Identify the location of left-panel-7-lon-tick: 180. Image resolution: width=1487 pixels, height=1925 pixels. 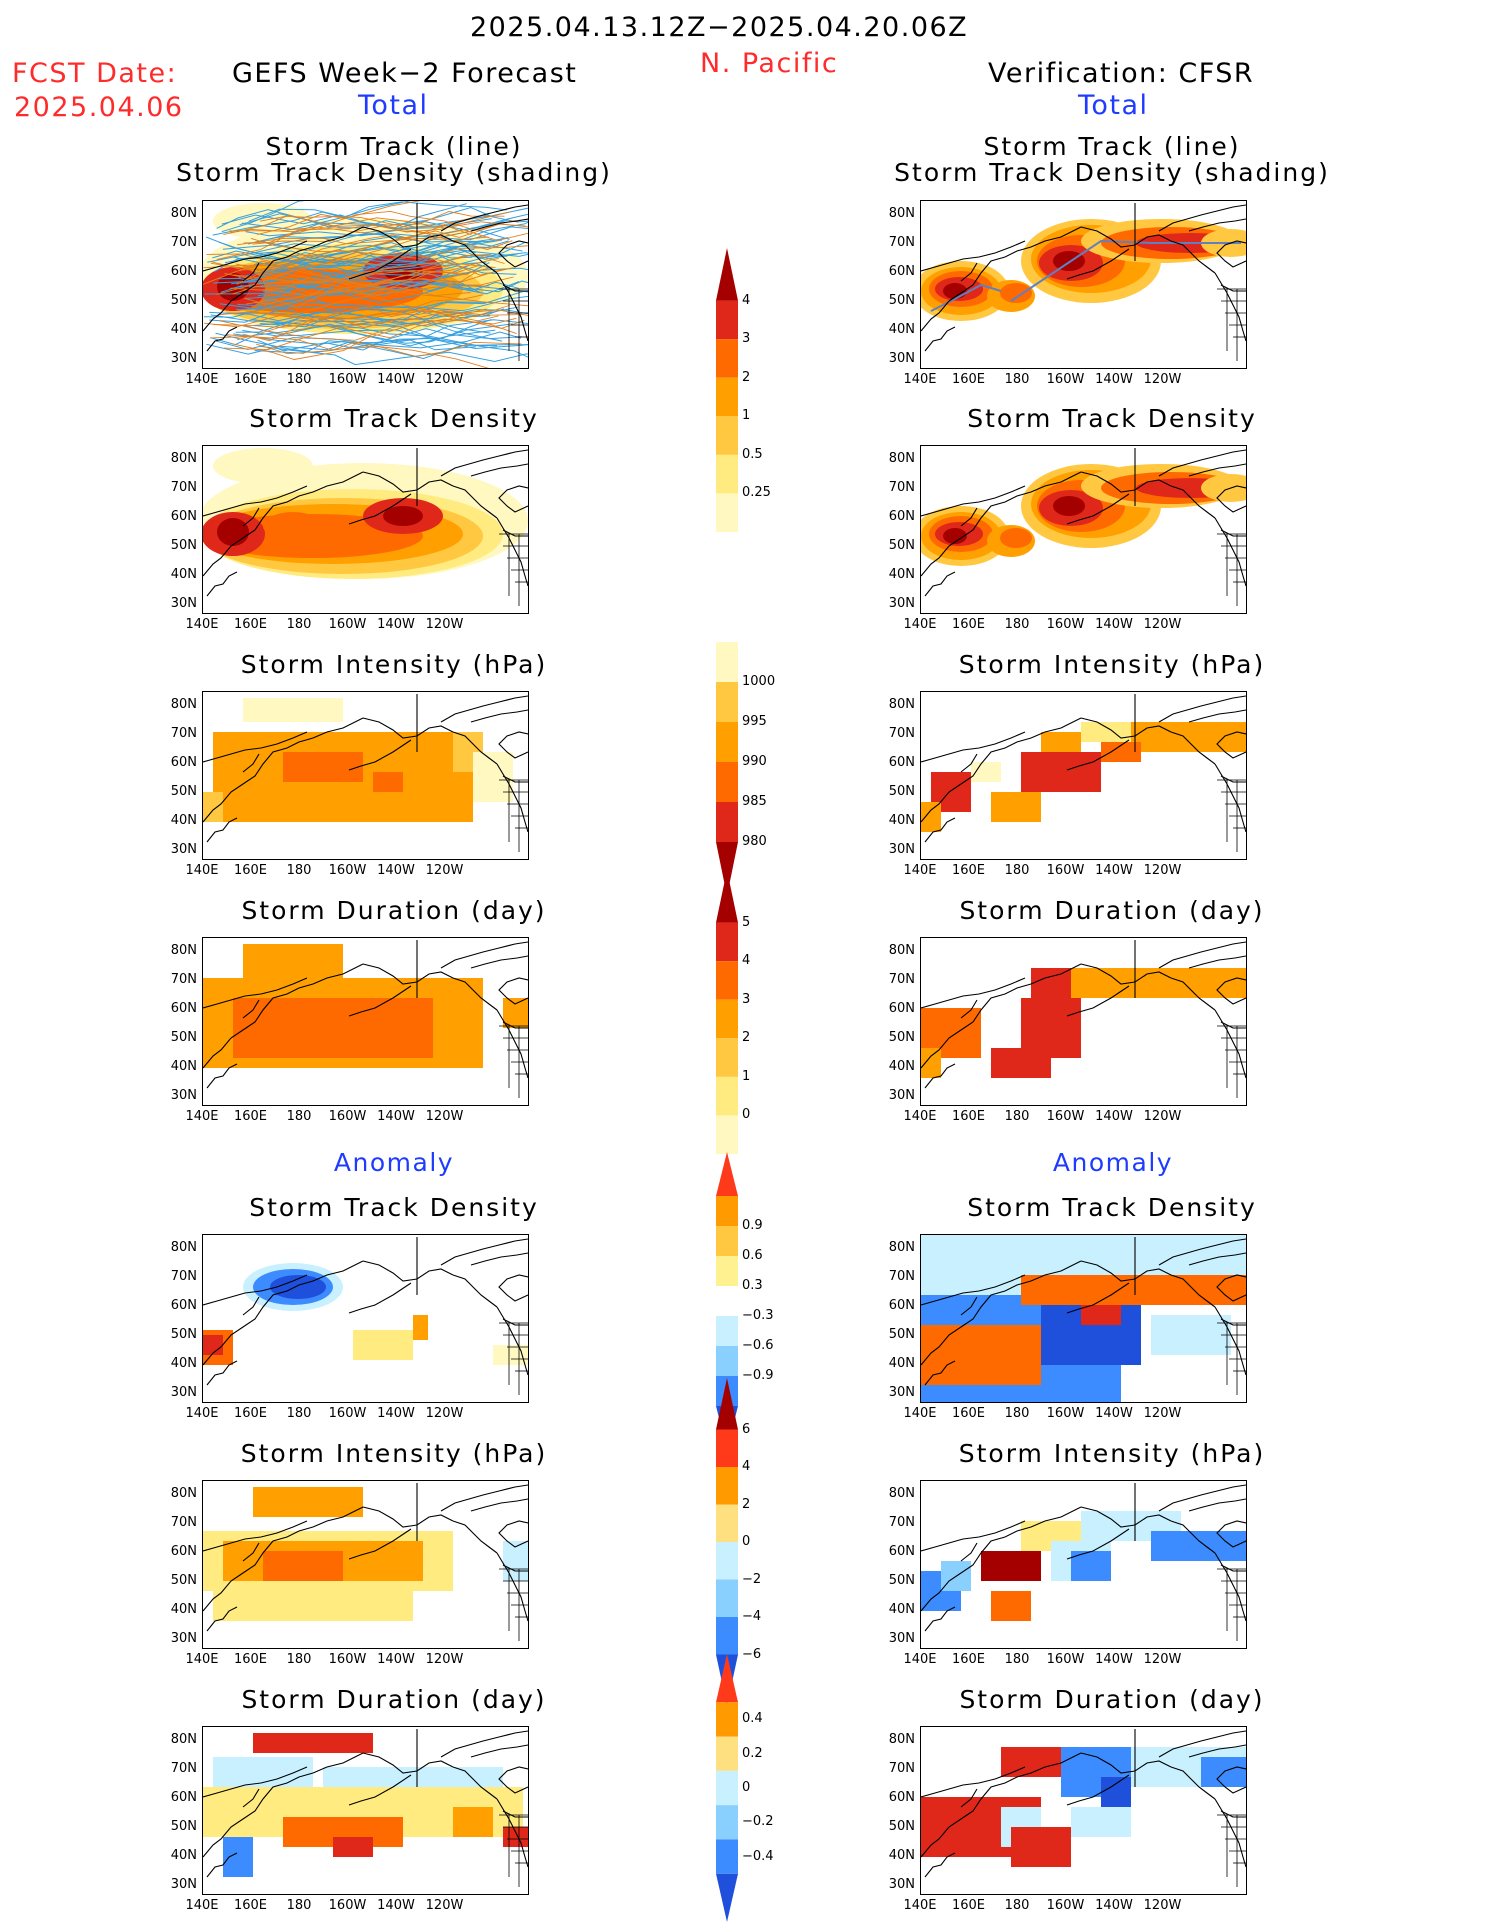
(299, 1905).